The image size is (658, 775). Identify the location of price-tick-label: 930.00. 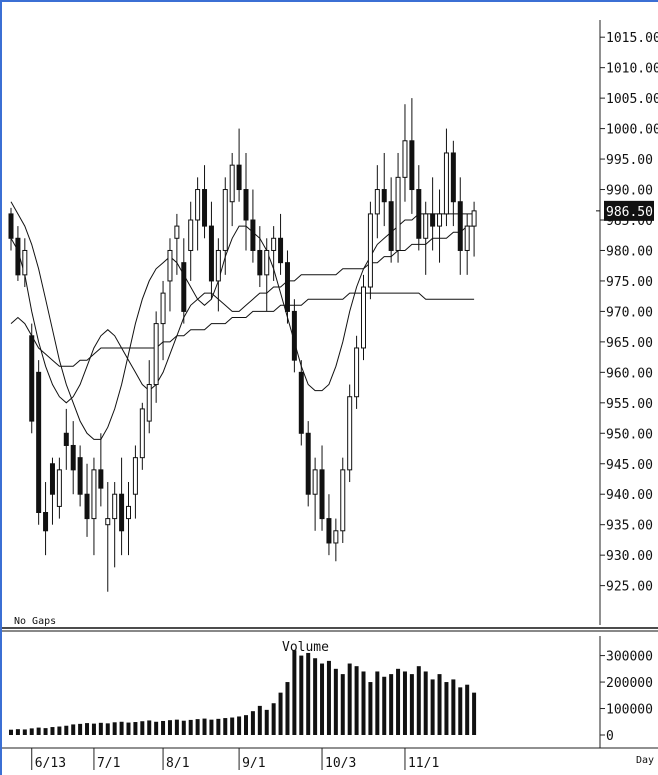
(629, 556).